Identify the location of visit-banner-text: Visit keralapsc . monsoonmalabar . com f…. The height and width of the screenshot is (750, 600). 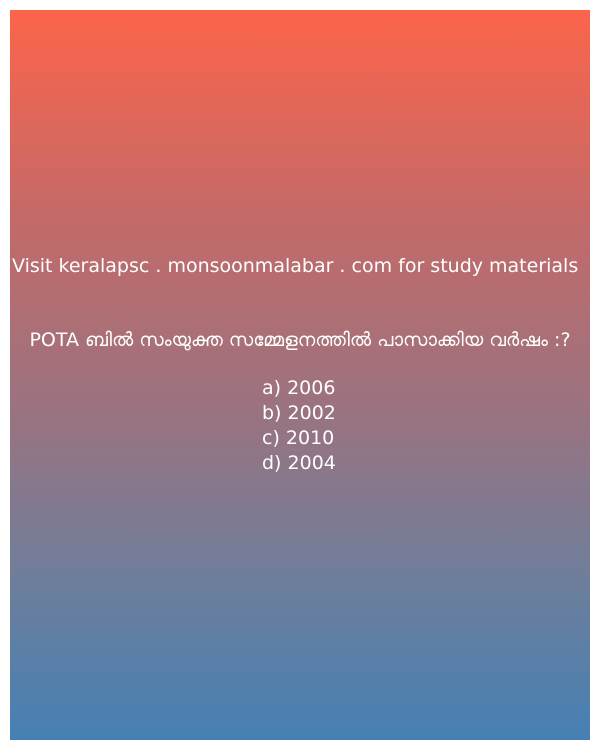
(295, 266).